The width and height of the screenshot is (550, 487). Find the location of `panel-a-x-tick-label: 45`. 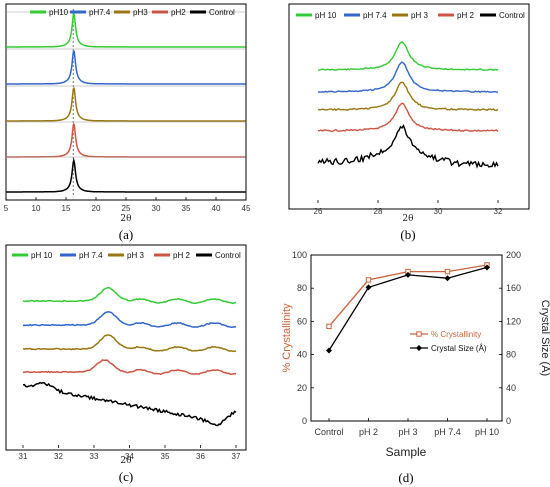

panel-a-x-tick-label: 45 is located at coordinates (246, 208).